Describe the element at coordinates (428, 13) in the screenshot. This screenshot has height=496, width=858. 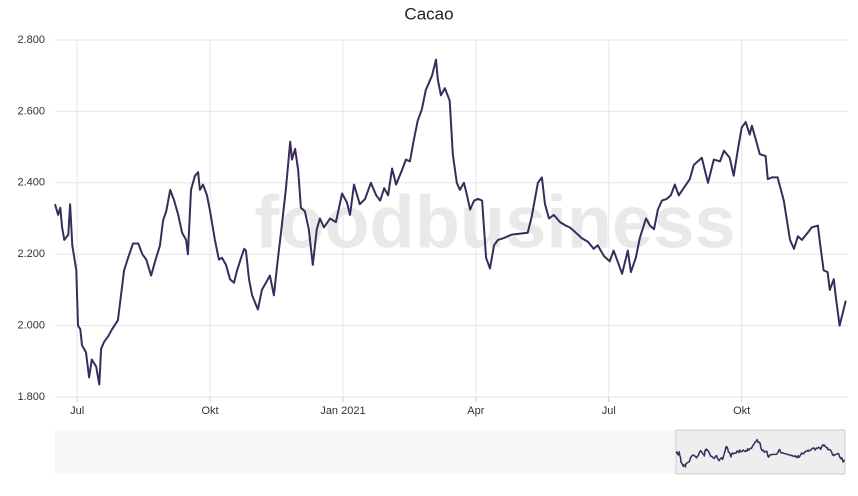
I see `chart-title: Cacao` at that location.